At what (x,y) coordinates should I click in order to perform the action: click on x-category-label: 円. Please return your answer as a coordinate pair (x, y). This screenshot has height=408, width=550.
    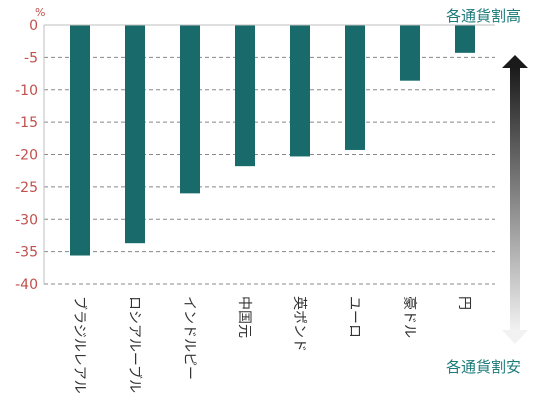
    Looking at the image, I should click on (464, 303).